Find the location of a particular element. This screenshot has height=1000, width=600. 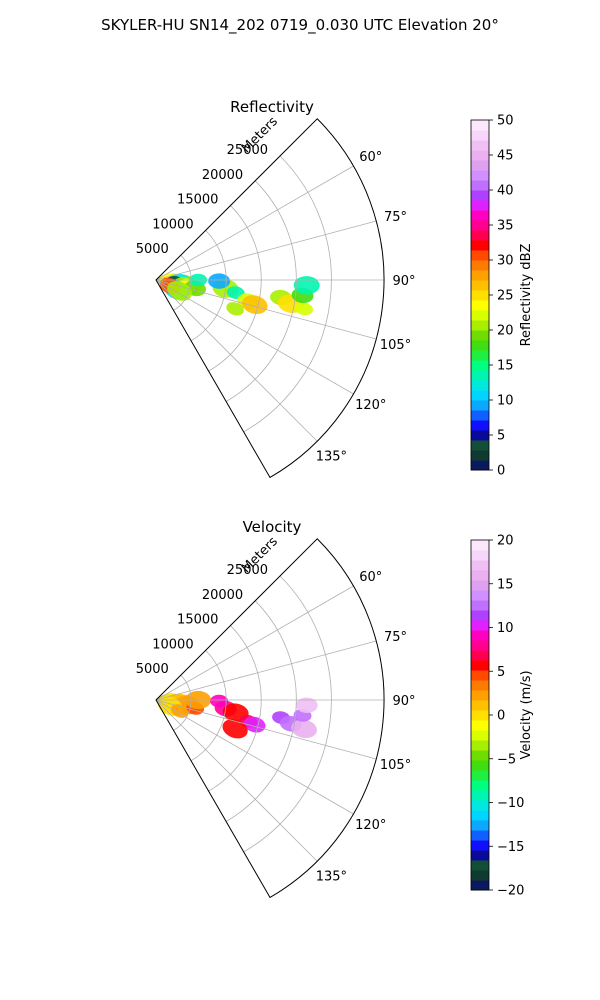

range-tick-label: 15000 is located at coordinates (197, 200).